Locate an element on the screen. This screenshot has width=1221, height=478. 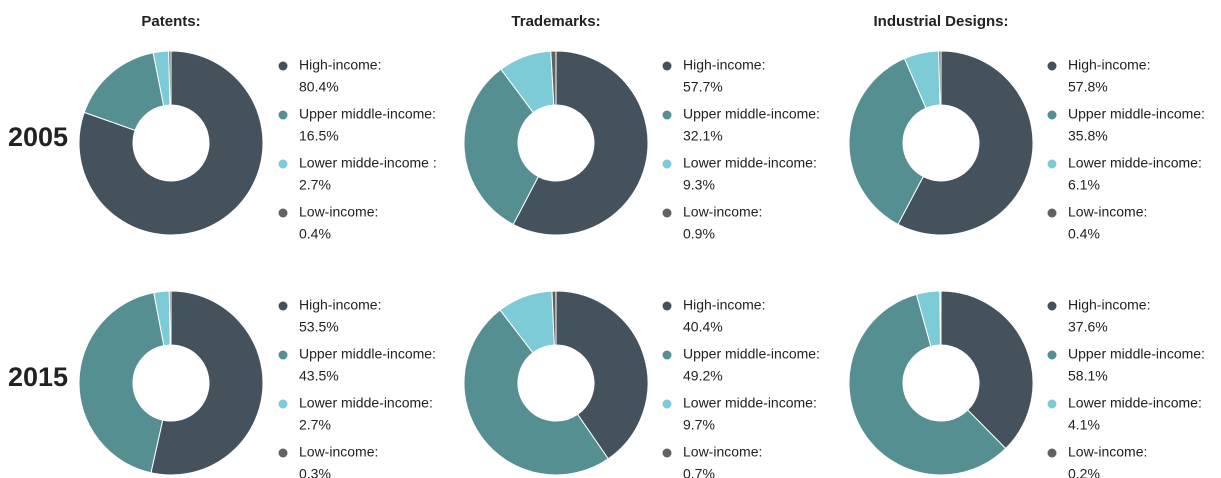
column-title: Industrial Designs: is located at coordinates (940, 21).